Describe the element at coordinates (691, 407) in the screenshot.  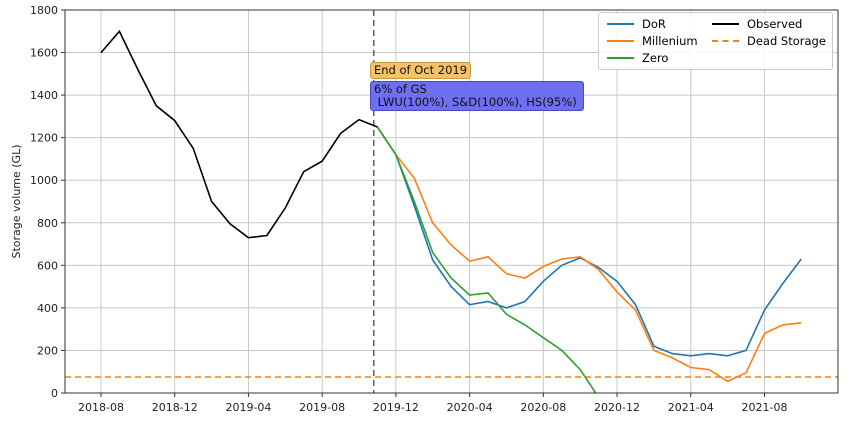
I see `x-tick-label: 2021-04` at that location.